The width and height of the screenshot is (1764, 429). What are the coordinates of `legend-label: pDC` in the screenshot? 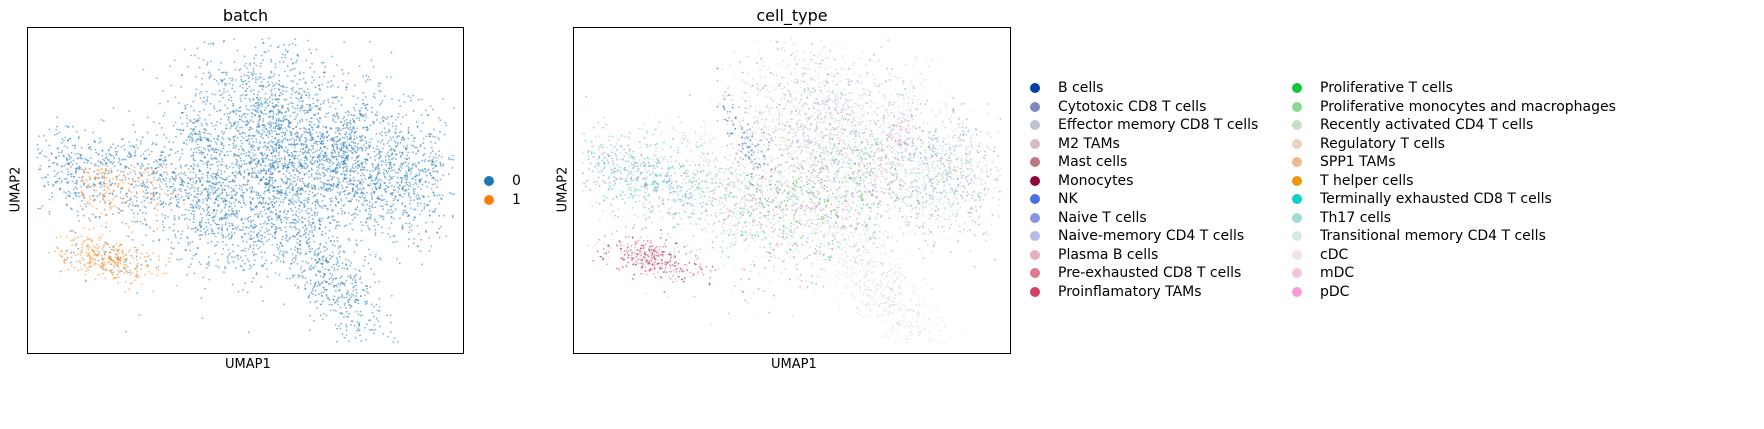 It's located at (1335, 291).